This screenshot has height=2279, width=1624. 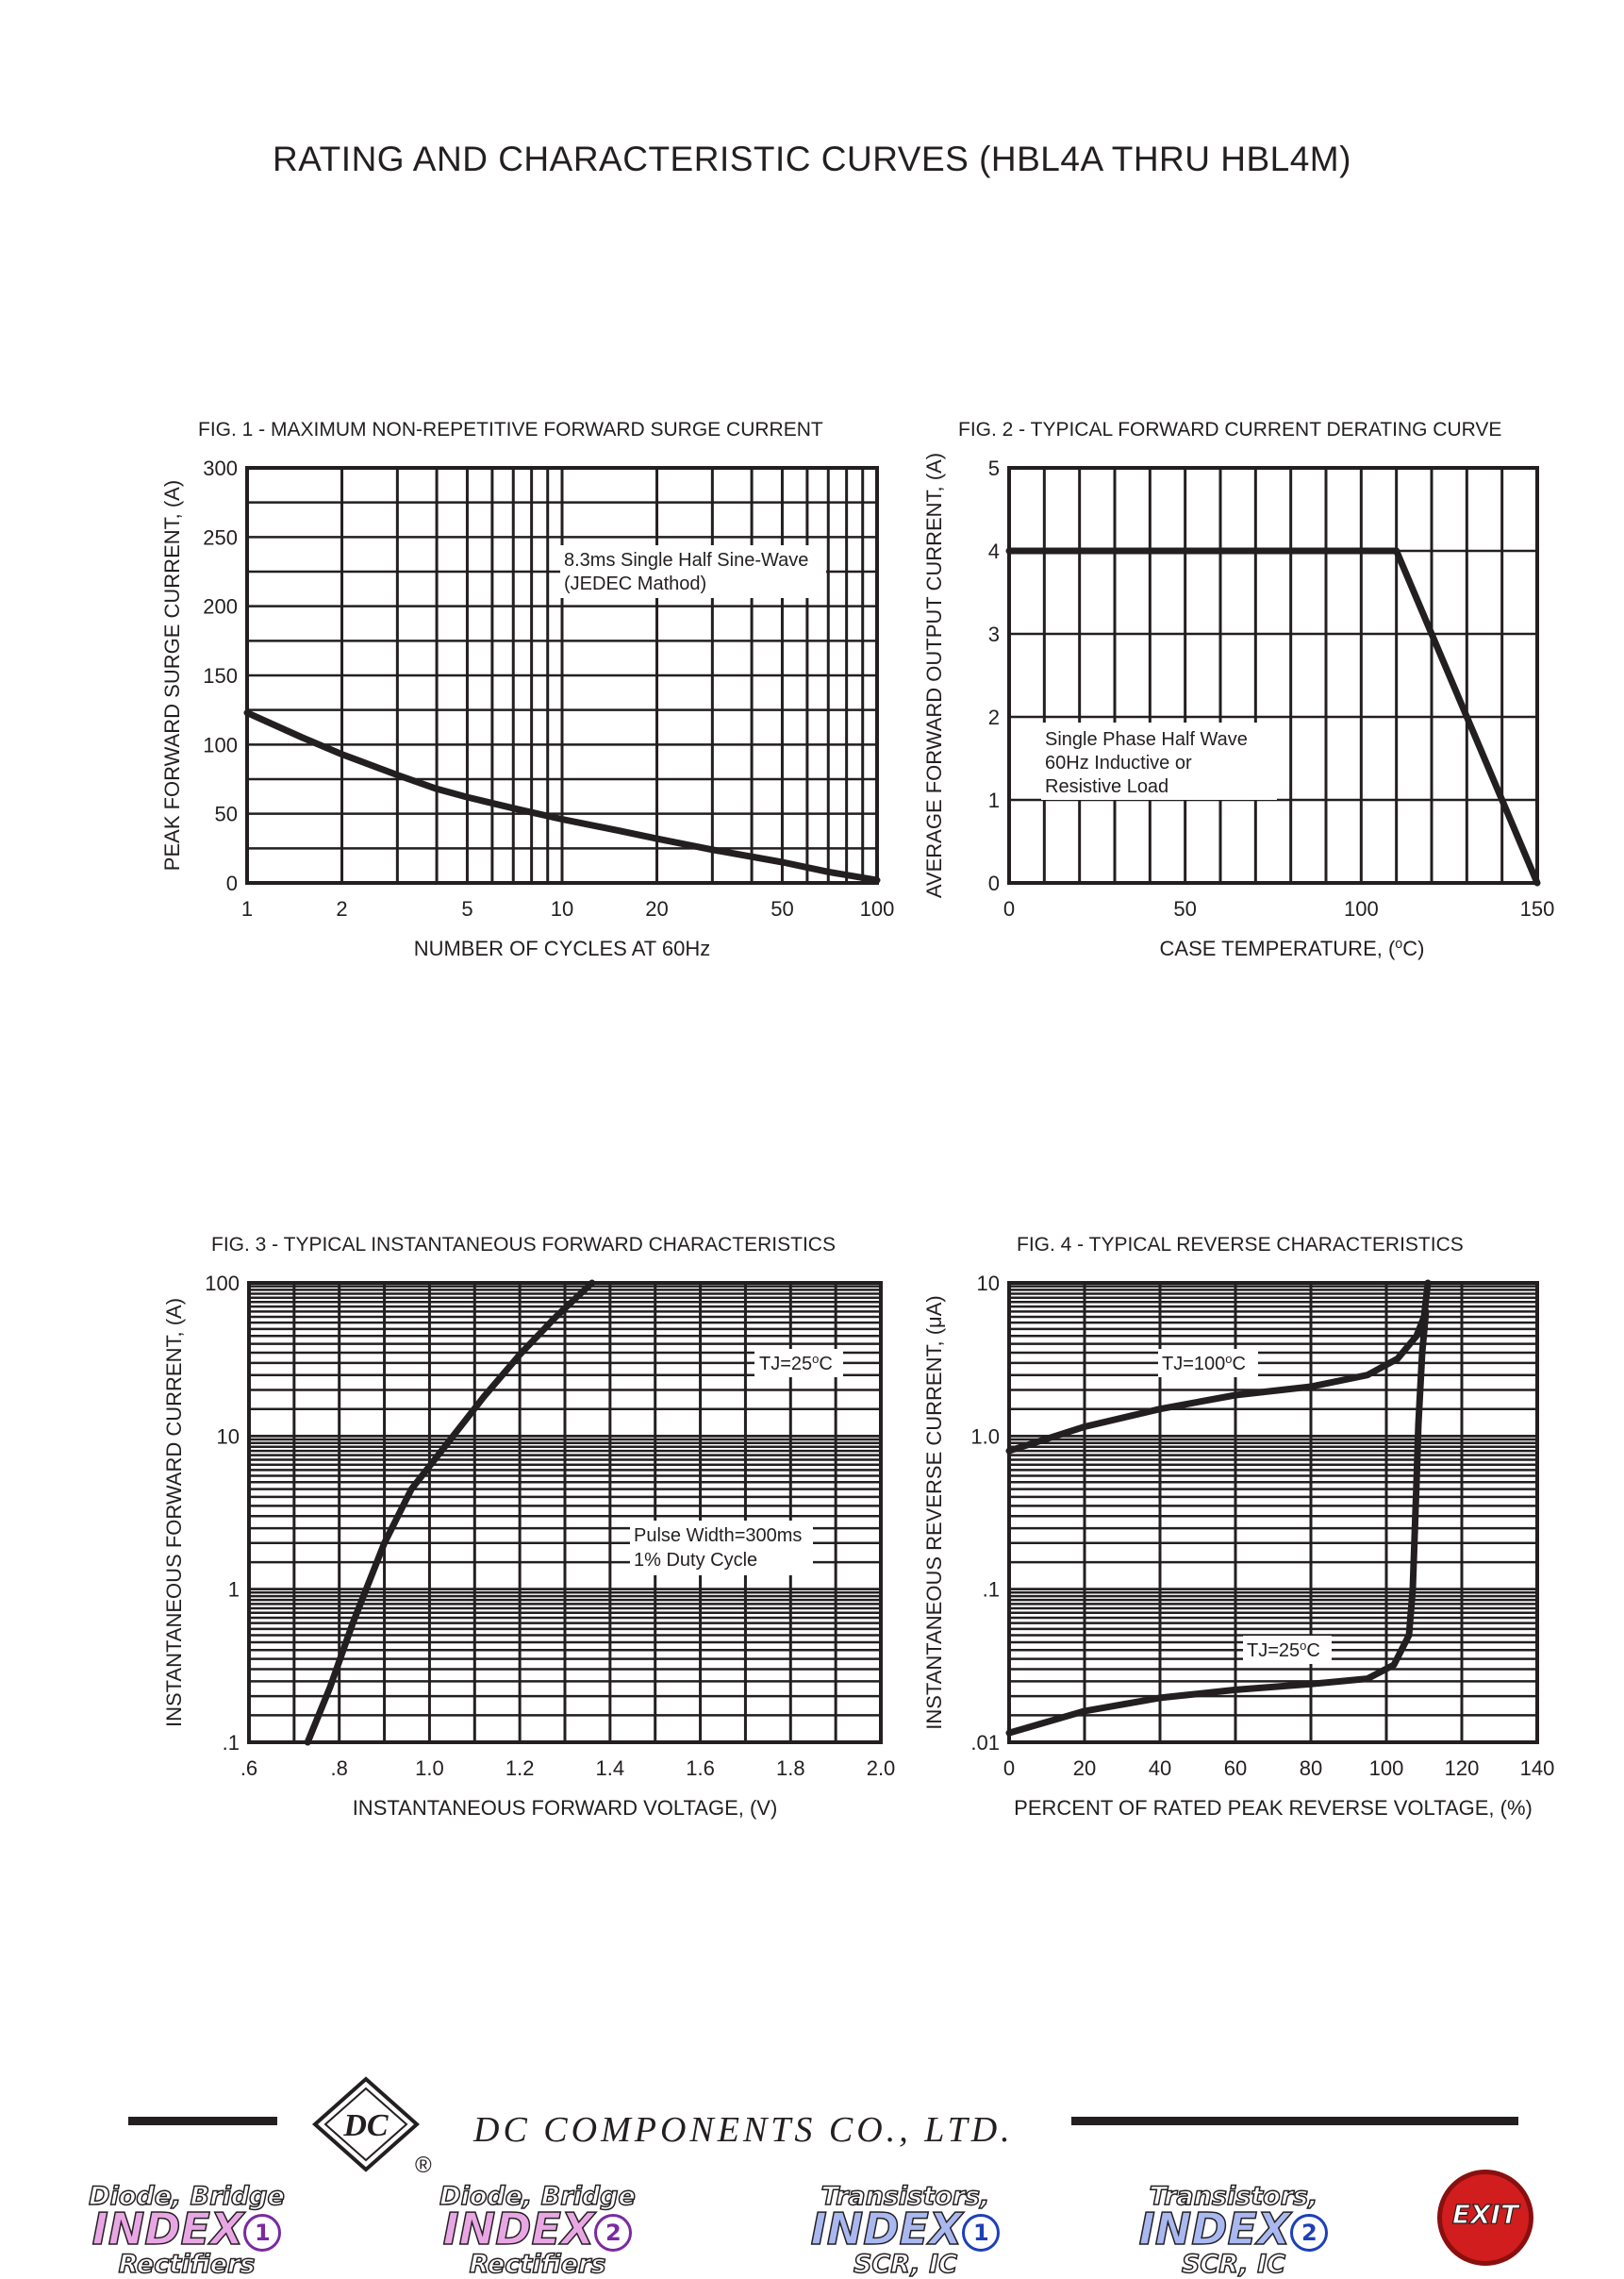 What do you see at coordinates (881, 1768) in the screenshot?
I see `x-tick-label: 2.0` at bounding box center [881, 1768].